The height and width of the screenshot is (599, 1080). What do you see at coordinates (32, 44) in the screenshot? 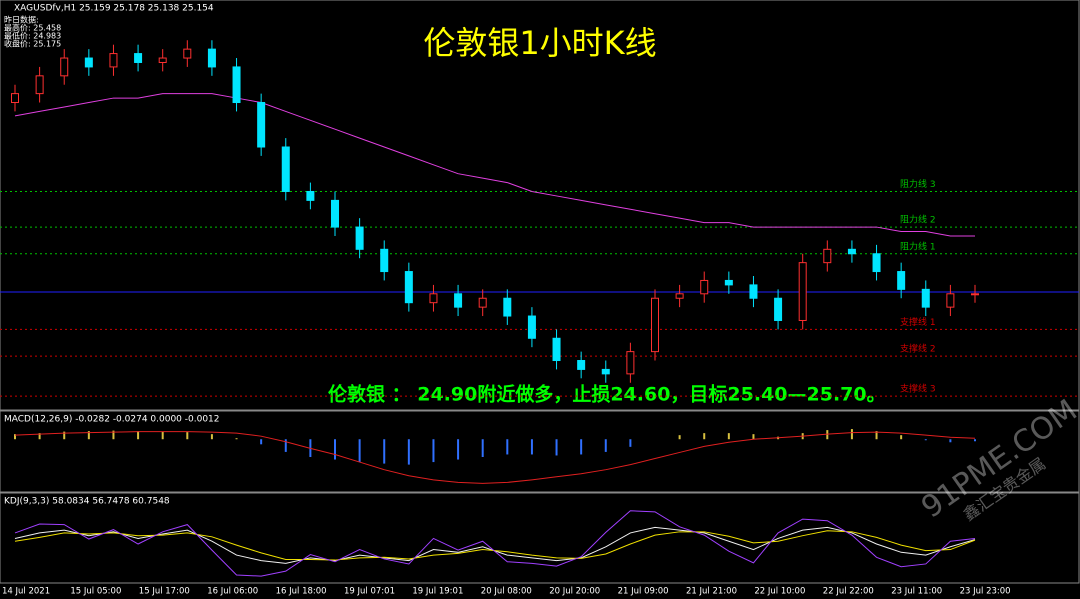
I see `info-line: 收盘价: 25.175` at bounding box center [32, 44].